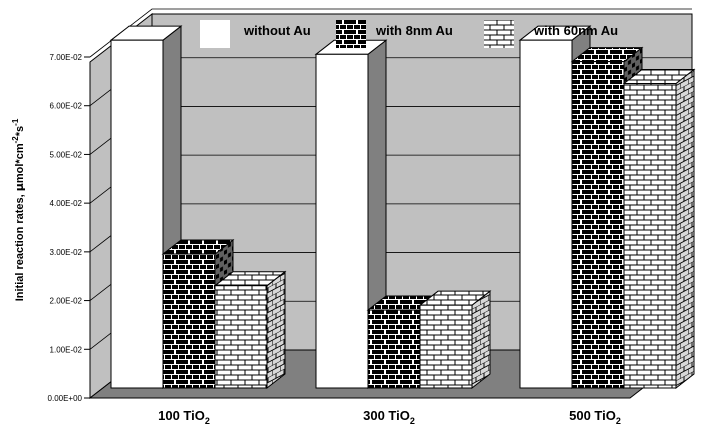 The height and width of the screenshot is (428, 702). What do you see at coordinates (351, 34) in the screenshot?
I see `legend-swatch-8nm-au` at bounding box center [351, 34].